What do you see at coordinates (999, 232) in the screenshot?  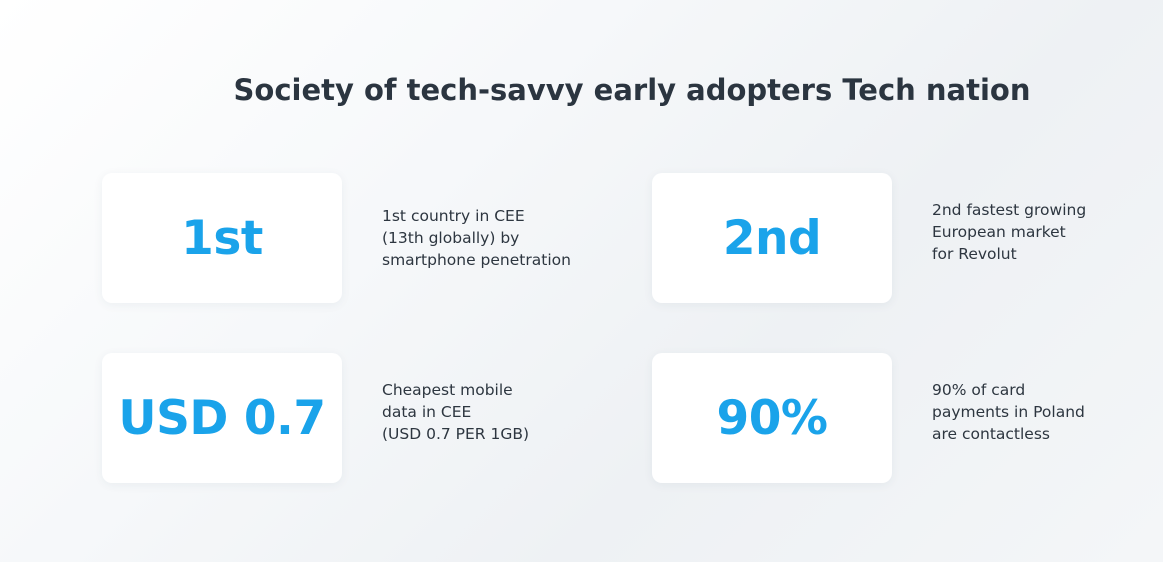 I see `stat-description-line: European market` at bounding box center [999, 232].